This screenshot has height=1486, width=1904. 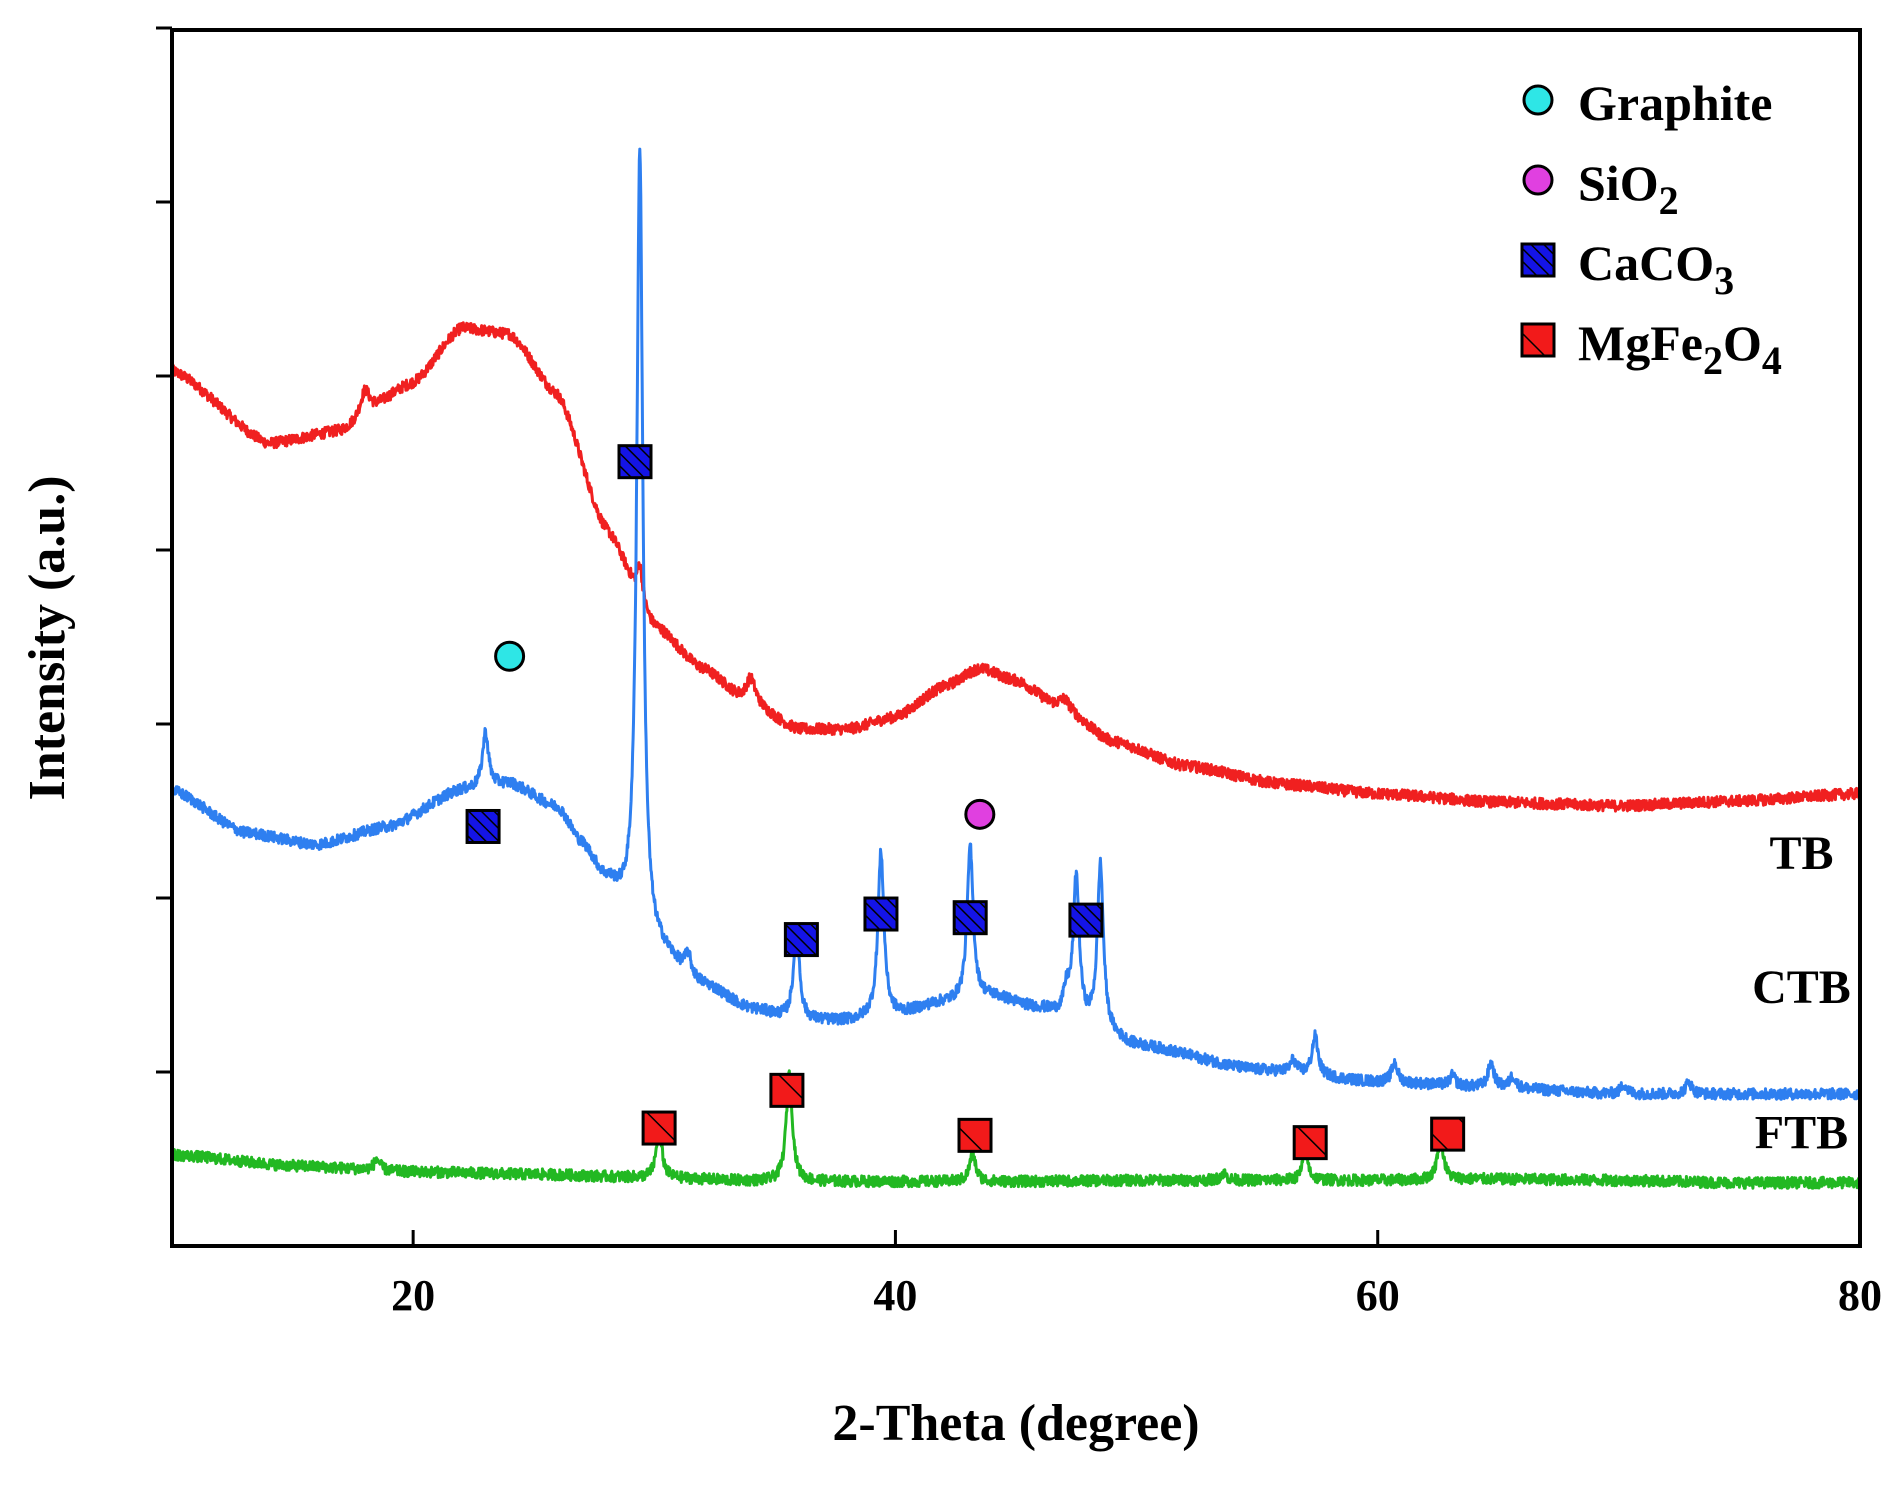 I want to click on x-tick-label-60: 60, so click(x=1378, y=1295).